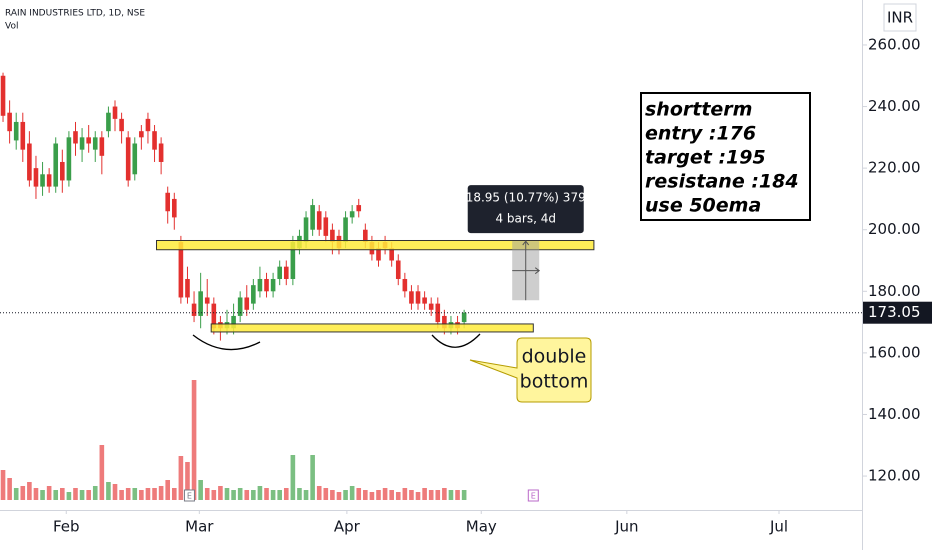  I want to click on volume-label: Vol, so click(11, 27).